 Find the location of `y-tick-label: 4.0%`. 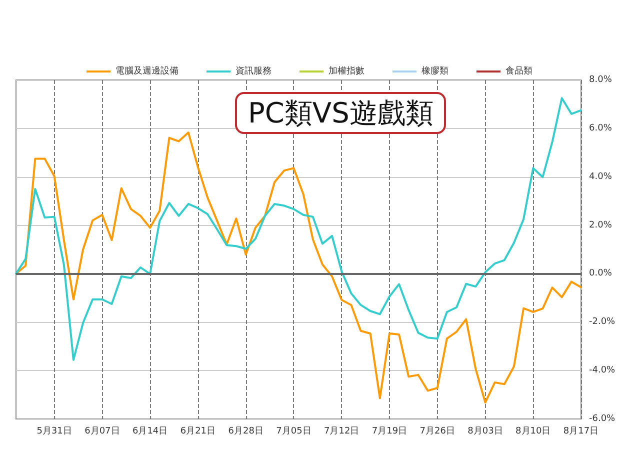

y-tick-label: 4.0% is located at coordinates (600, 177).